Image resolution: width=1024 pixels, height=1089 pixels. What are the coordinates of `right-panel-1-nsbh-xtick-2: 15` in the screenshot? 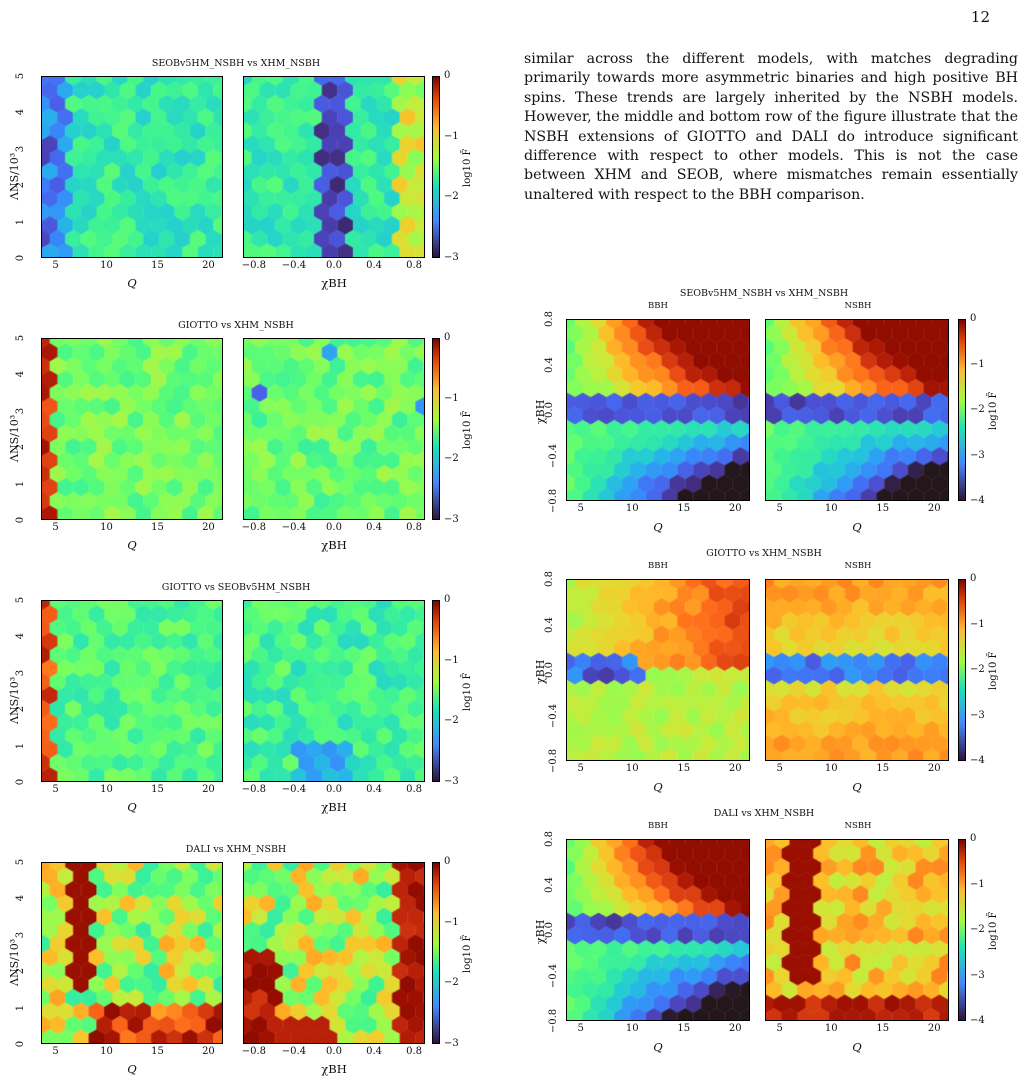 It's located at (883, 508).